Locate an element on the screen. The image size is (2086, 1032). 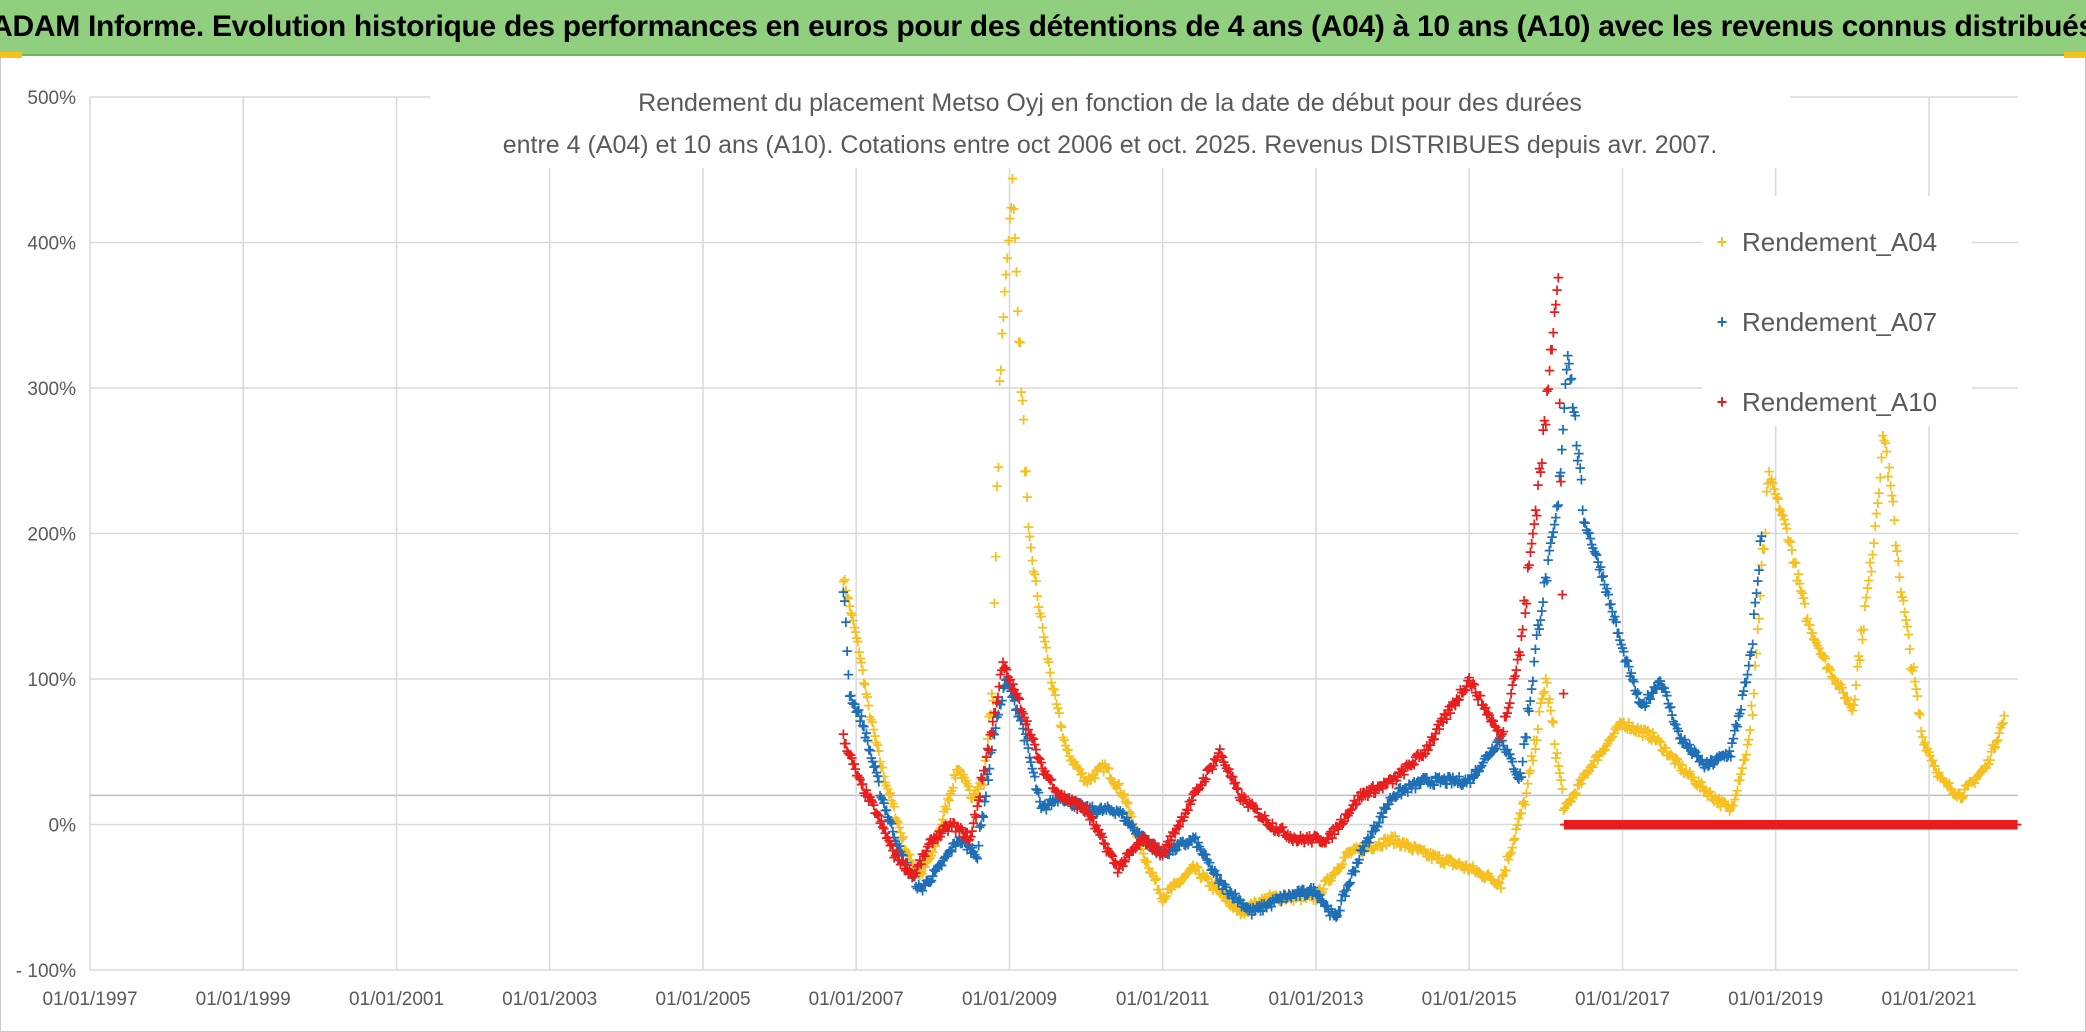
corner-accent-left is located at coordinates (11, 55).